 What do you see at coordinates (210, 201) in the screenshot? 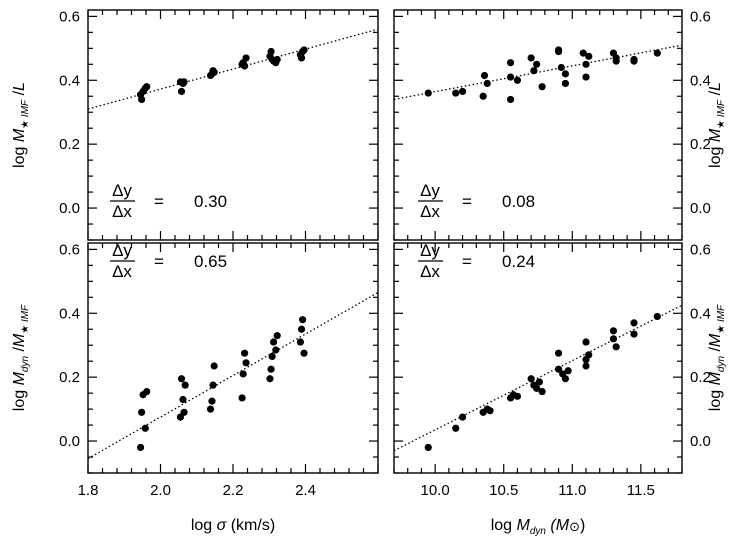
I see `slope-value: 0.30` at bounding box center [210, 201].